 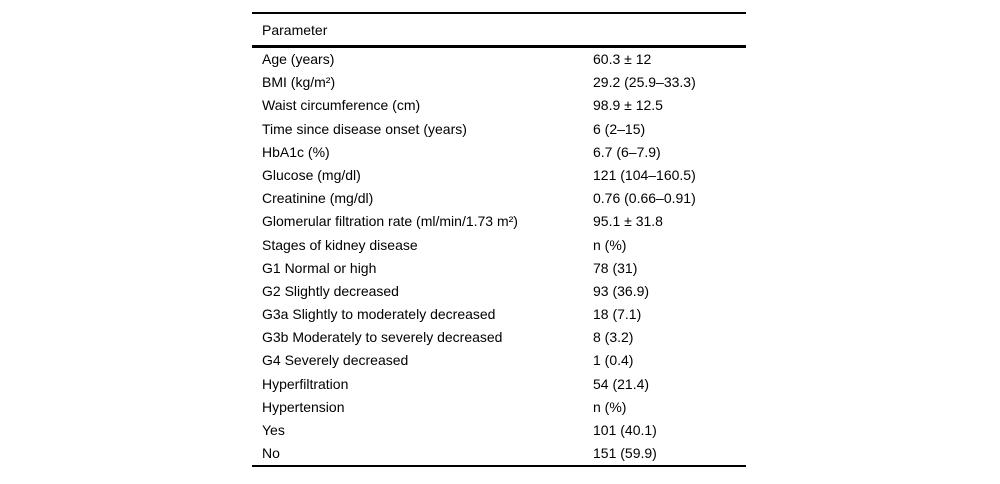 I want to click on value-cell: 93 (36.9), so click(x=621, y=290).